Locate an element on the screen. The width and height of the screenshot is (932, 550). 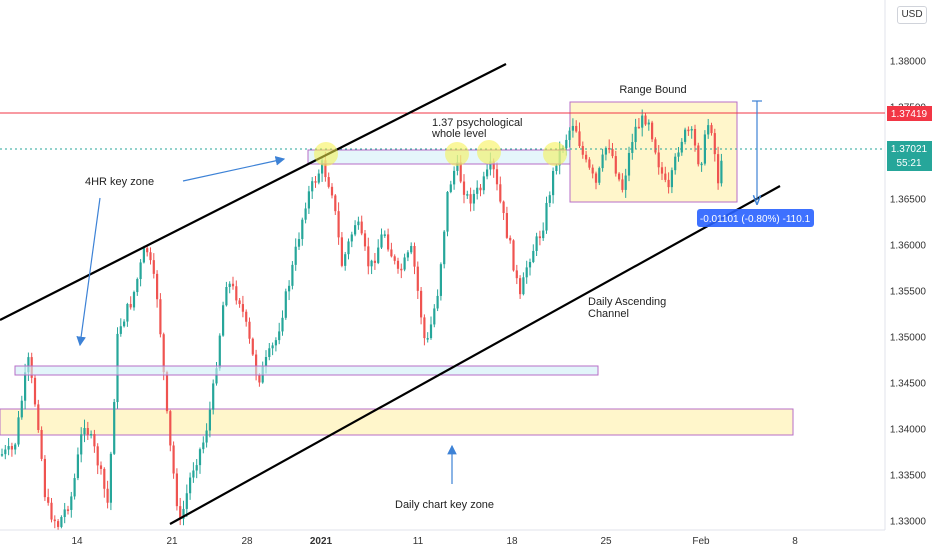
price-axis is located at coordinates (908, 275).